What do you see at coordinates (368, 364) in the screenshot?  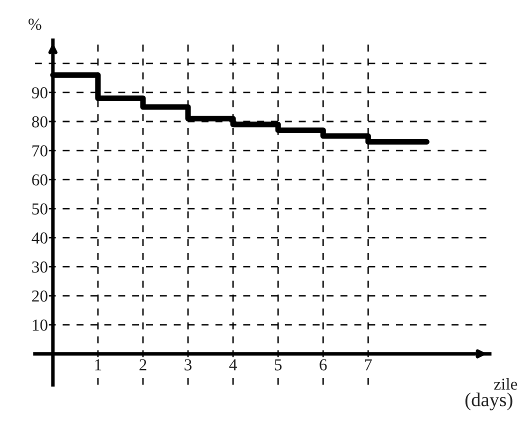 I see `x-tick-label: 7` at bounding box center [368, 364].